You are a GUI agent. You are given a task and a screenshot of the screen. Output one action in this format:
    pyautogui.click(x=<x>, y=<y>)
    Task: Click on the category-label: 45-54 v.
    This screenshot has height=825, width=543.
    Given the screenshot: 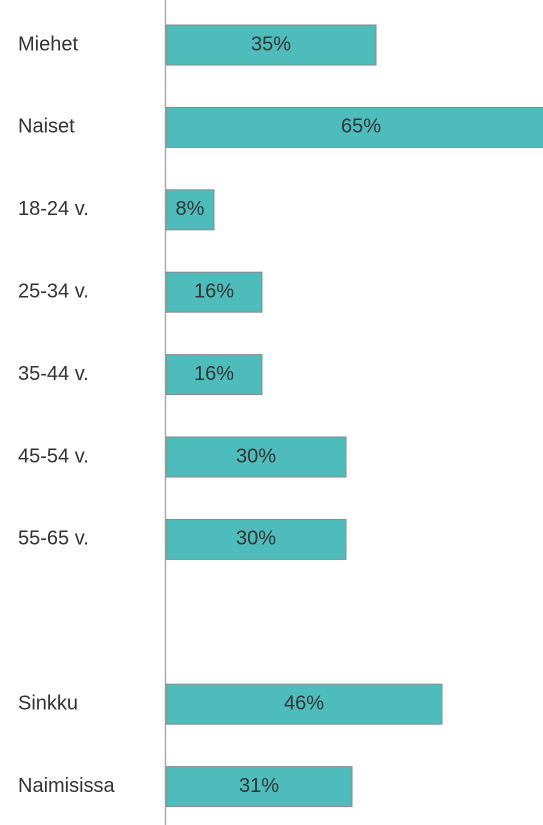 What is the action you would take?
    pyautogui.click(x=53, y=456)
    